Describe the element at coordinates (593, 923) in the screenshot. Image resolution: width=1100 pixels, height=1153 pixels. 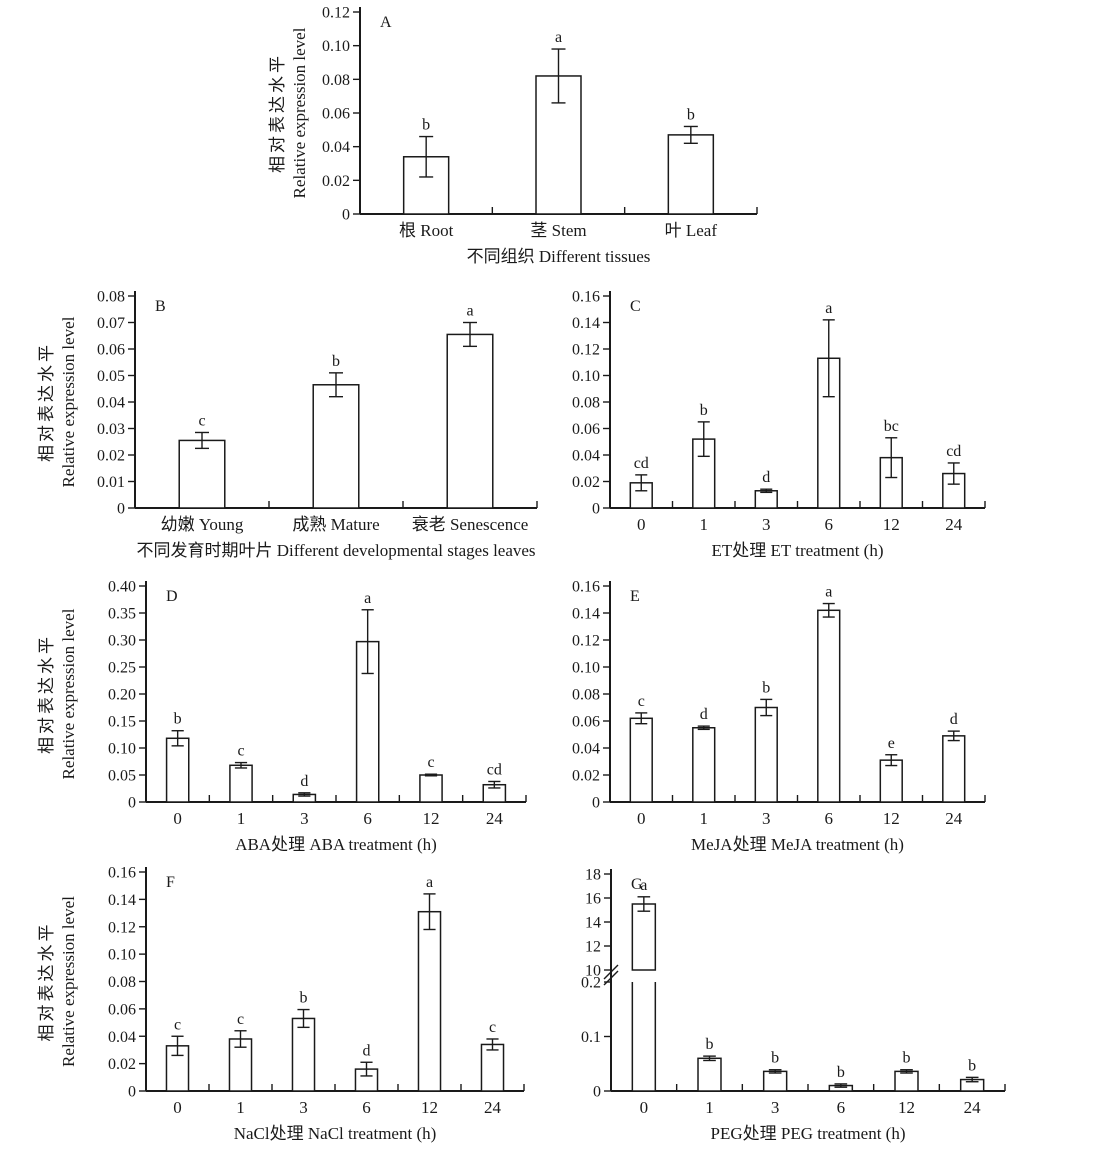
I see `y-tick-label: 14` at that location.